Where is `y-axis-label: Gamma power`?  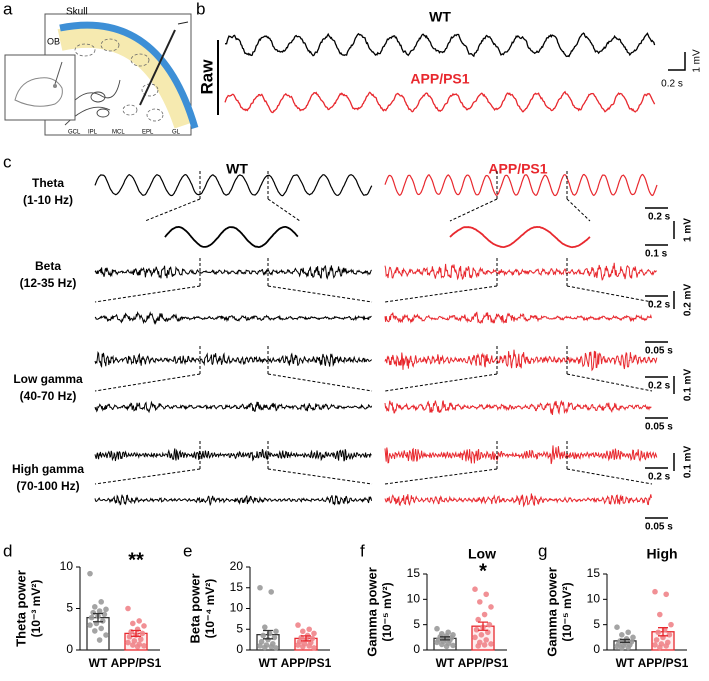 y-axis-label: Gamma power is located at coordinates (551, 612).